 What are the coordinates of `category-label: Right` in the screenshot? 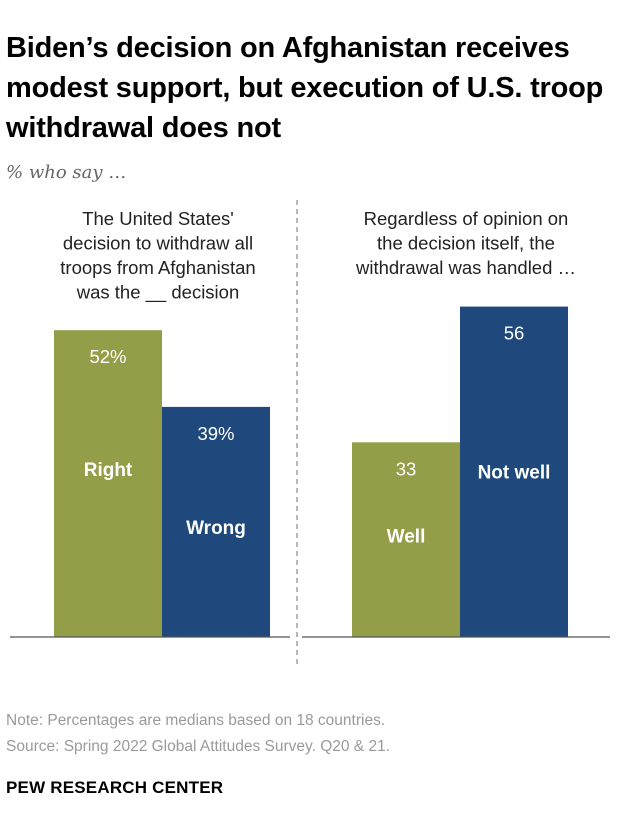 It's located at (108, 470).